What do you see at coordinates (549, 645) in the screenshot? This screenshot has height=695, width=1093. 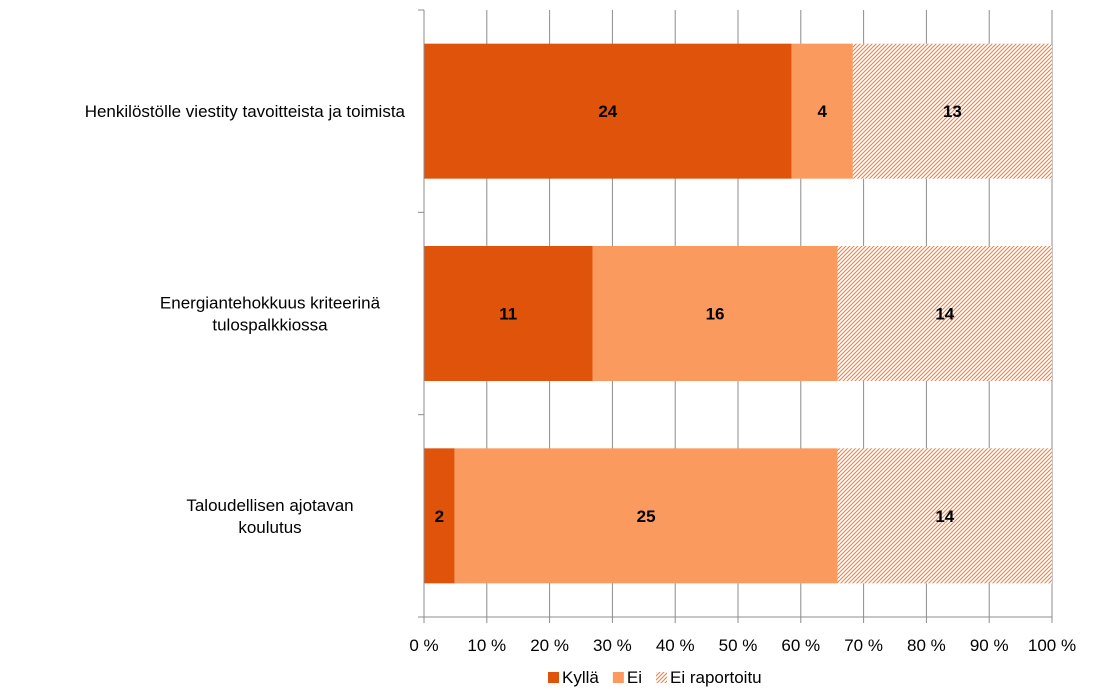 I see `x-tick-label: 20 %` at bounding box center [549, 645].